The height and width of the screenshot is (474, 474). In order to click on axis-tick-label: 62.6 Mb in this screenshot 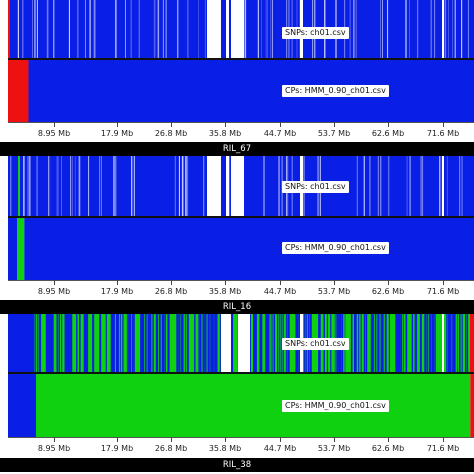, I will do `click(388, 133)`.